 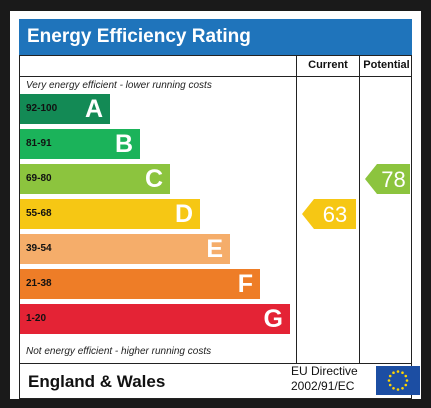 What do you see at coordinates (123, 144) in the screenshot?
I see `band-letter: B` at bounding box center [123, 144].